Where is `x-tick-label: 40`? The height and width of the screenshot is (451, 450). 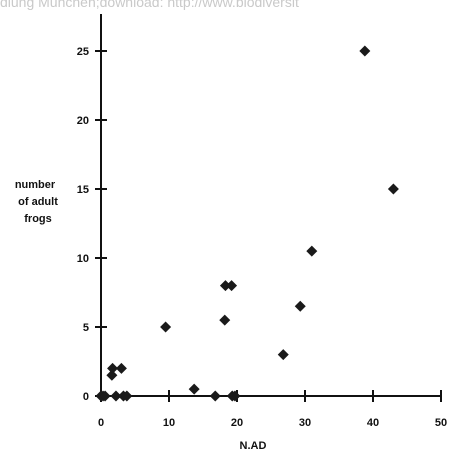 x-tick-label: 40 is located at coordinates (373, 423).